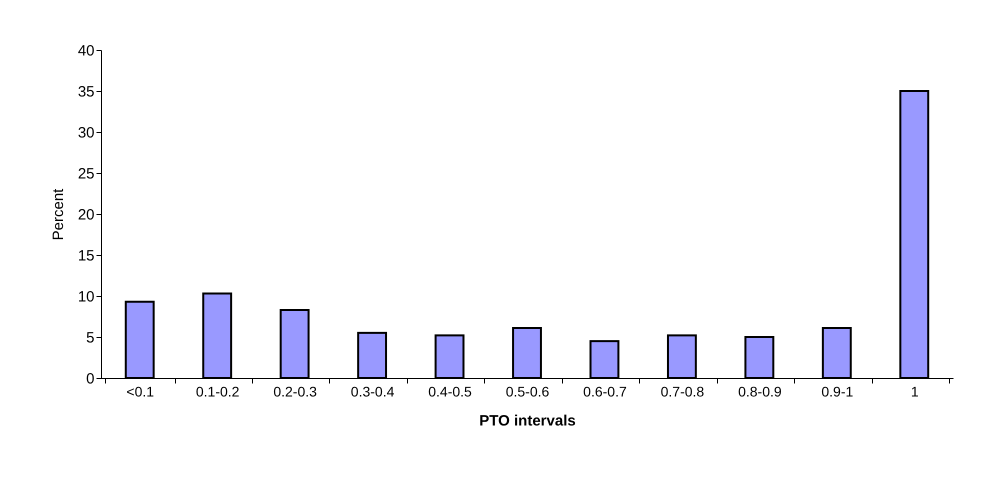 The image size is (981, 484). What do you see at coordinates (914, 392) in the screenshot?
I see `x-tick-label: 1` at bounding box center [914, 392].